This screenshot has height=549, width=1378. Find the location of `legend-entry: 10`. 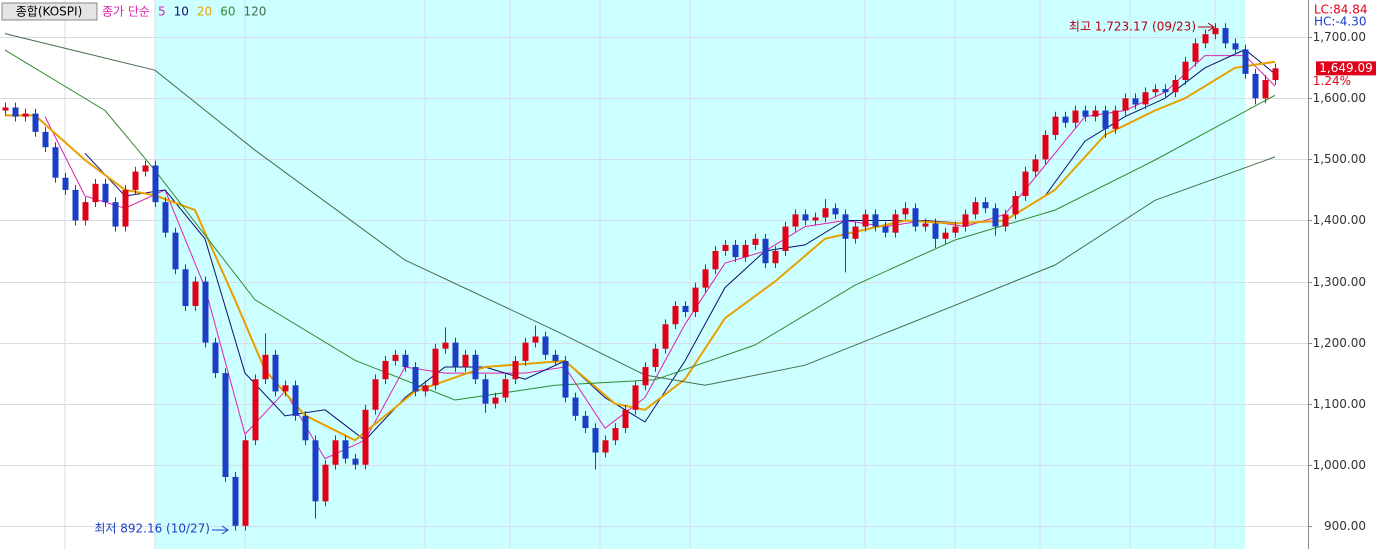

legend-entry: 10 is located at coordinates (181, 12).